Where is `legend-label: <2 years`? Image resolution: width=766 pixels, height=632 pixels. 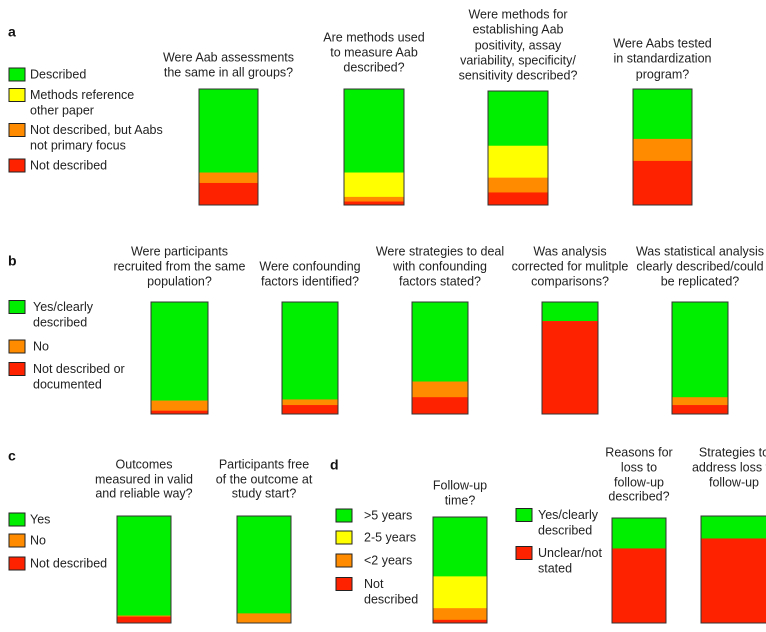
legend-label: <2 years is located at coordinates (388, 560).